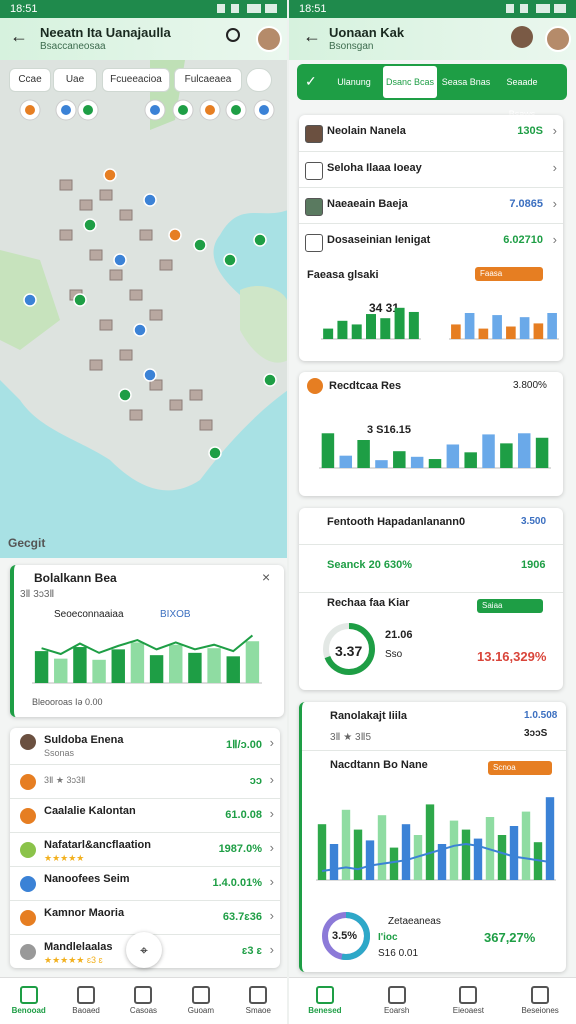 Image resolution: width=576 pixels, height=1024 pixels. What do you see at coordinates (30, 80) in the screenshot?
I see `filter-chip: Ccae` at bounding box center [30, 80].